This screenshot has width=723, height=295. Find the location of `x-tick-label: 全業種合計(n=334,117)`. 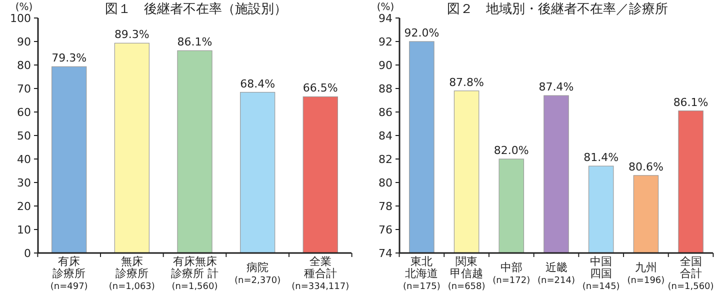

x-tick-label: 全業種合計(n=334,117) is located at coordinates (321, 273).